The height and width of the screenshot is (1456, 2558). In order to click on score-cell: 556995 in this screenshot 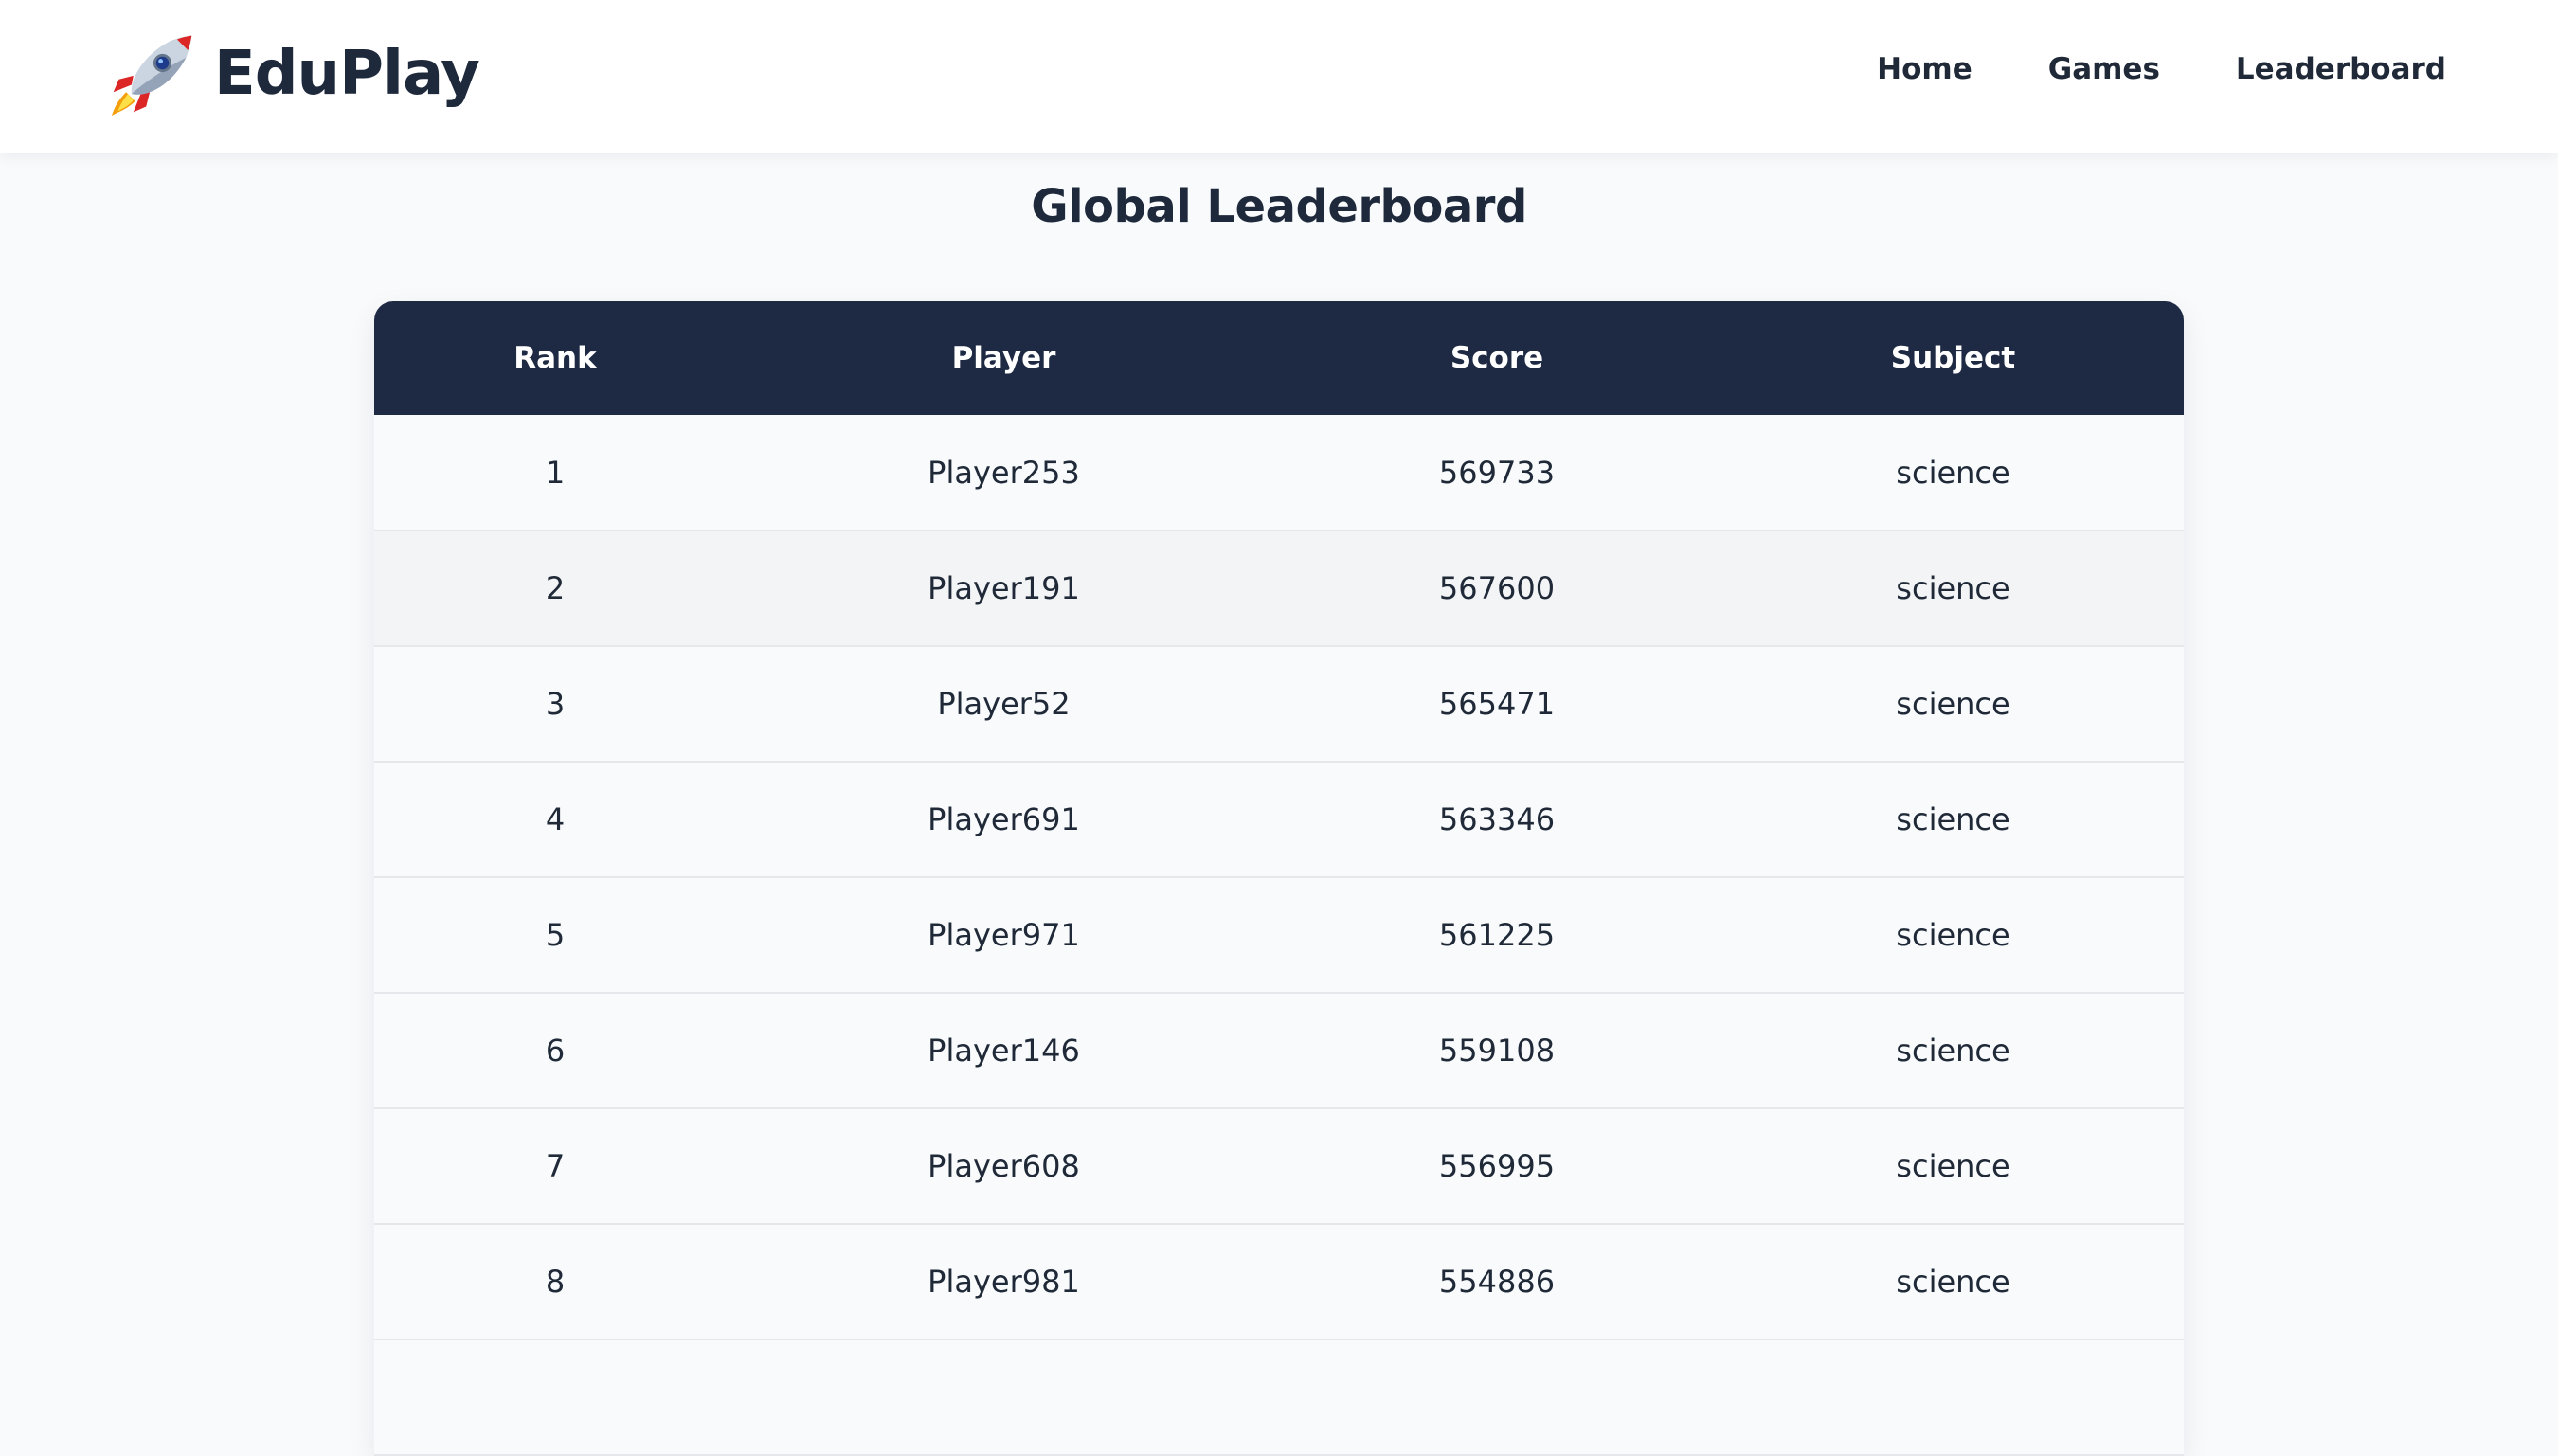, I will do `click(1497, 1166)`.